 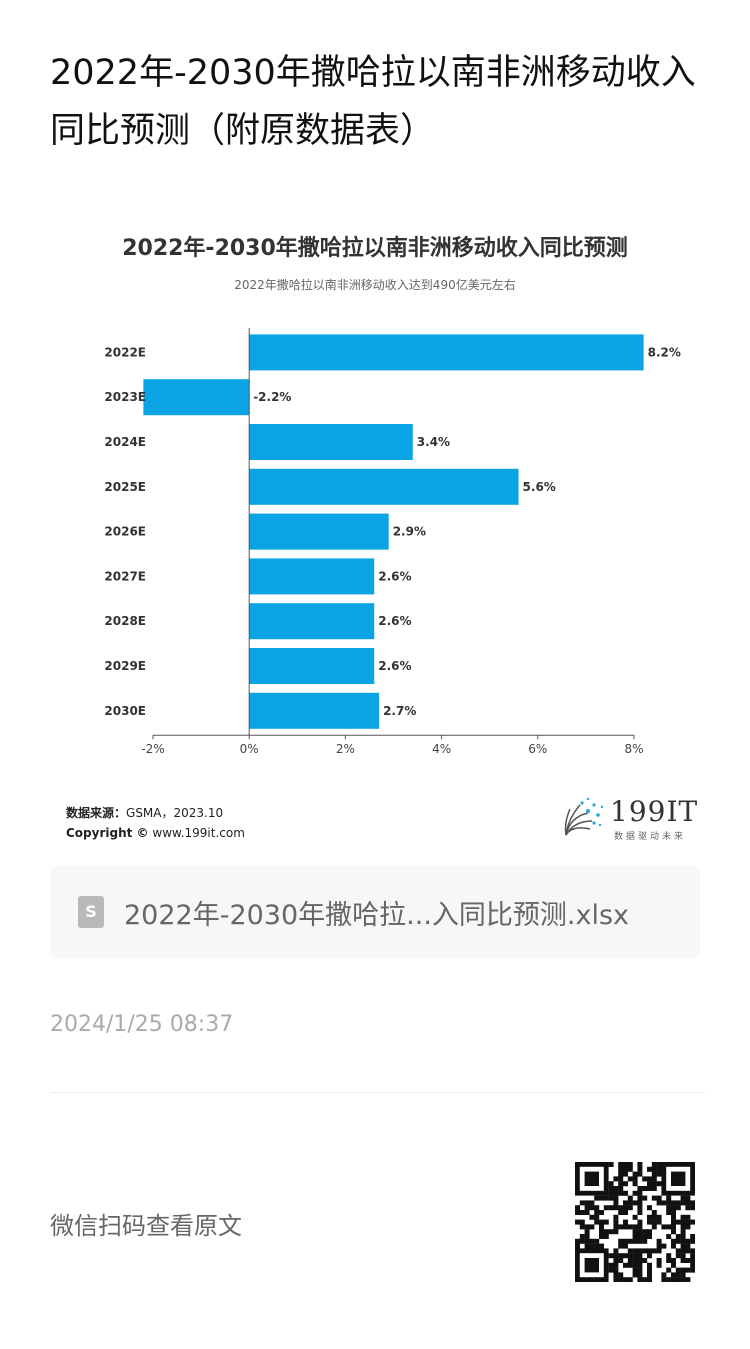 What do you see at coordinates (312, 576) in the screenshot?
I see `bar-2027E` at bounding box center [312, 576].